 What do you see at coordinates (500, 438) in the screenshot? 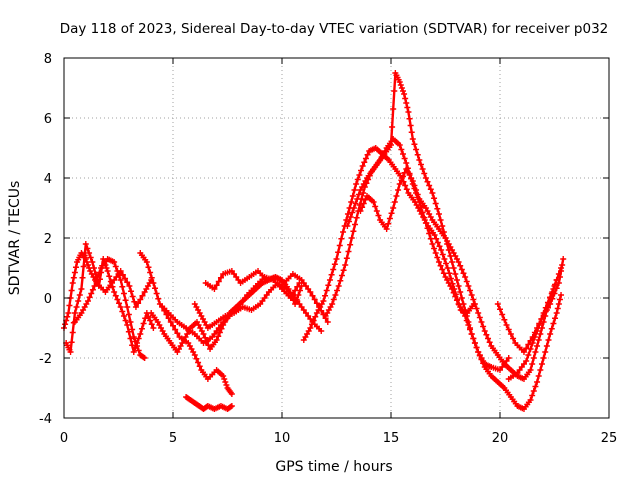
I see `x-tick-label: 20` at bounding box center [500, 438].